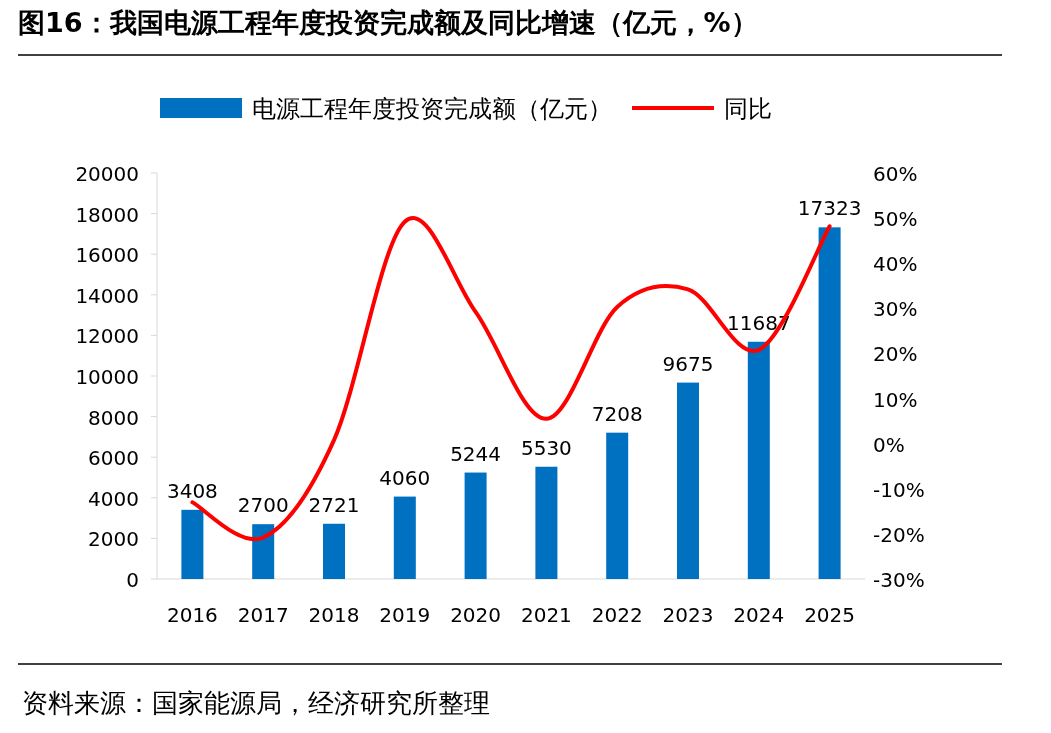 The height and width of the screenshot is (733, 1051). Describe the element at coordinates (107, 214) in the screenshot. I see `y-tick-label: 18000` at that location.